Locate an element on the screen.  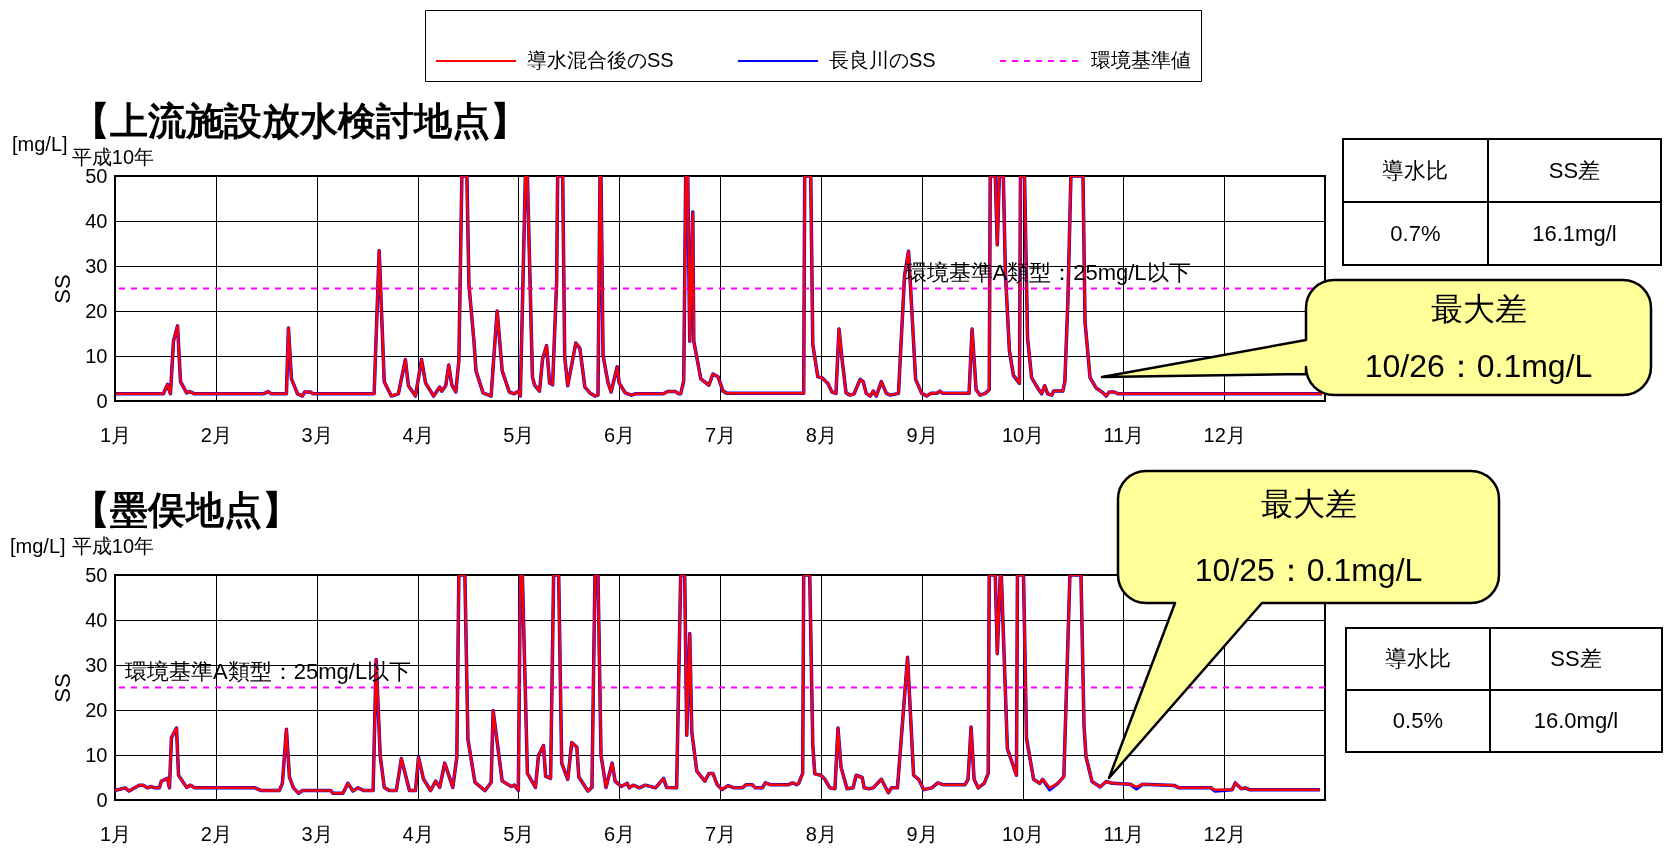
y-tick-label: 50 is located at coordinates (96, 574).